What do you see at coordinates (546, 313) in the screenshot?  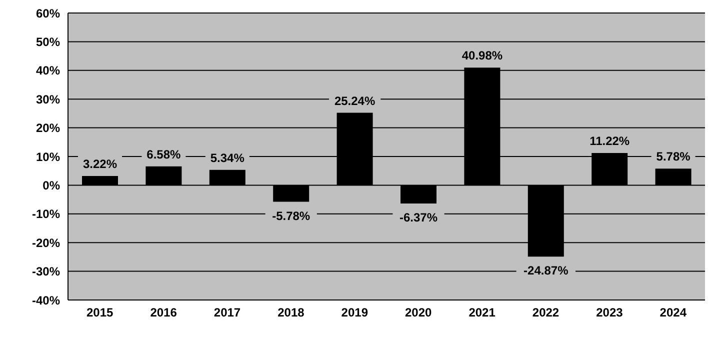 I see `x-tick-label: 2022` at bounding box center [546, 313].